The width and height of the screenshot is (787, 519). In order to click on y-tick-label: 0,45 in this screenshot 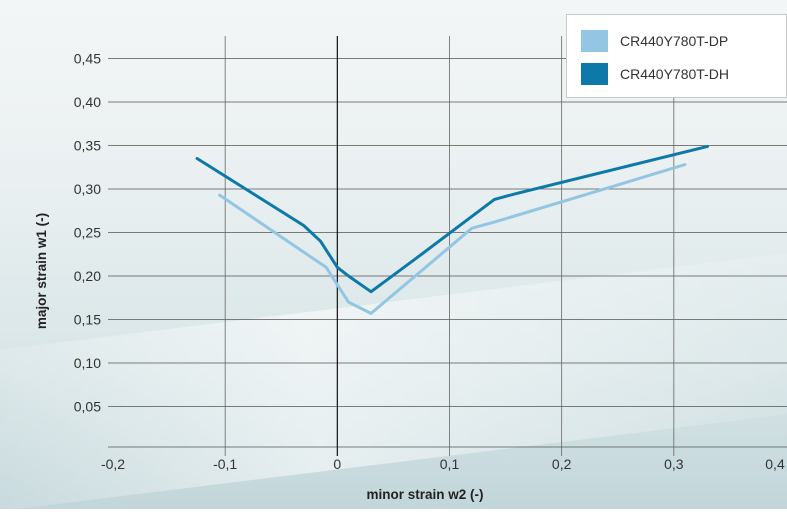, I will do `click(87, 59)`.